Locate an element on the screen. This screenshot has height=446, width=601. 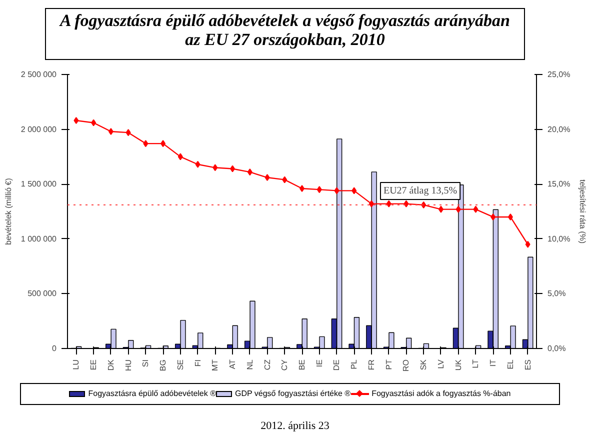
y-tick-label: 2 500 000 is located at coordinates (39, 74).